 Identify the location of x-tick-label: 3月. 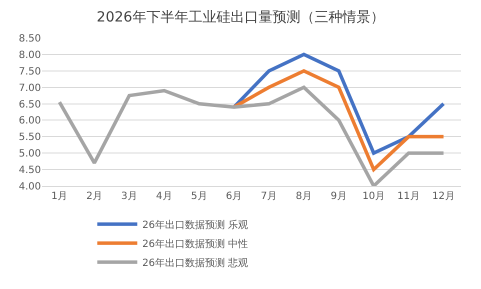
(129, 196).